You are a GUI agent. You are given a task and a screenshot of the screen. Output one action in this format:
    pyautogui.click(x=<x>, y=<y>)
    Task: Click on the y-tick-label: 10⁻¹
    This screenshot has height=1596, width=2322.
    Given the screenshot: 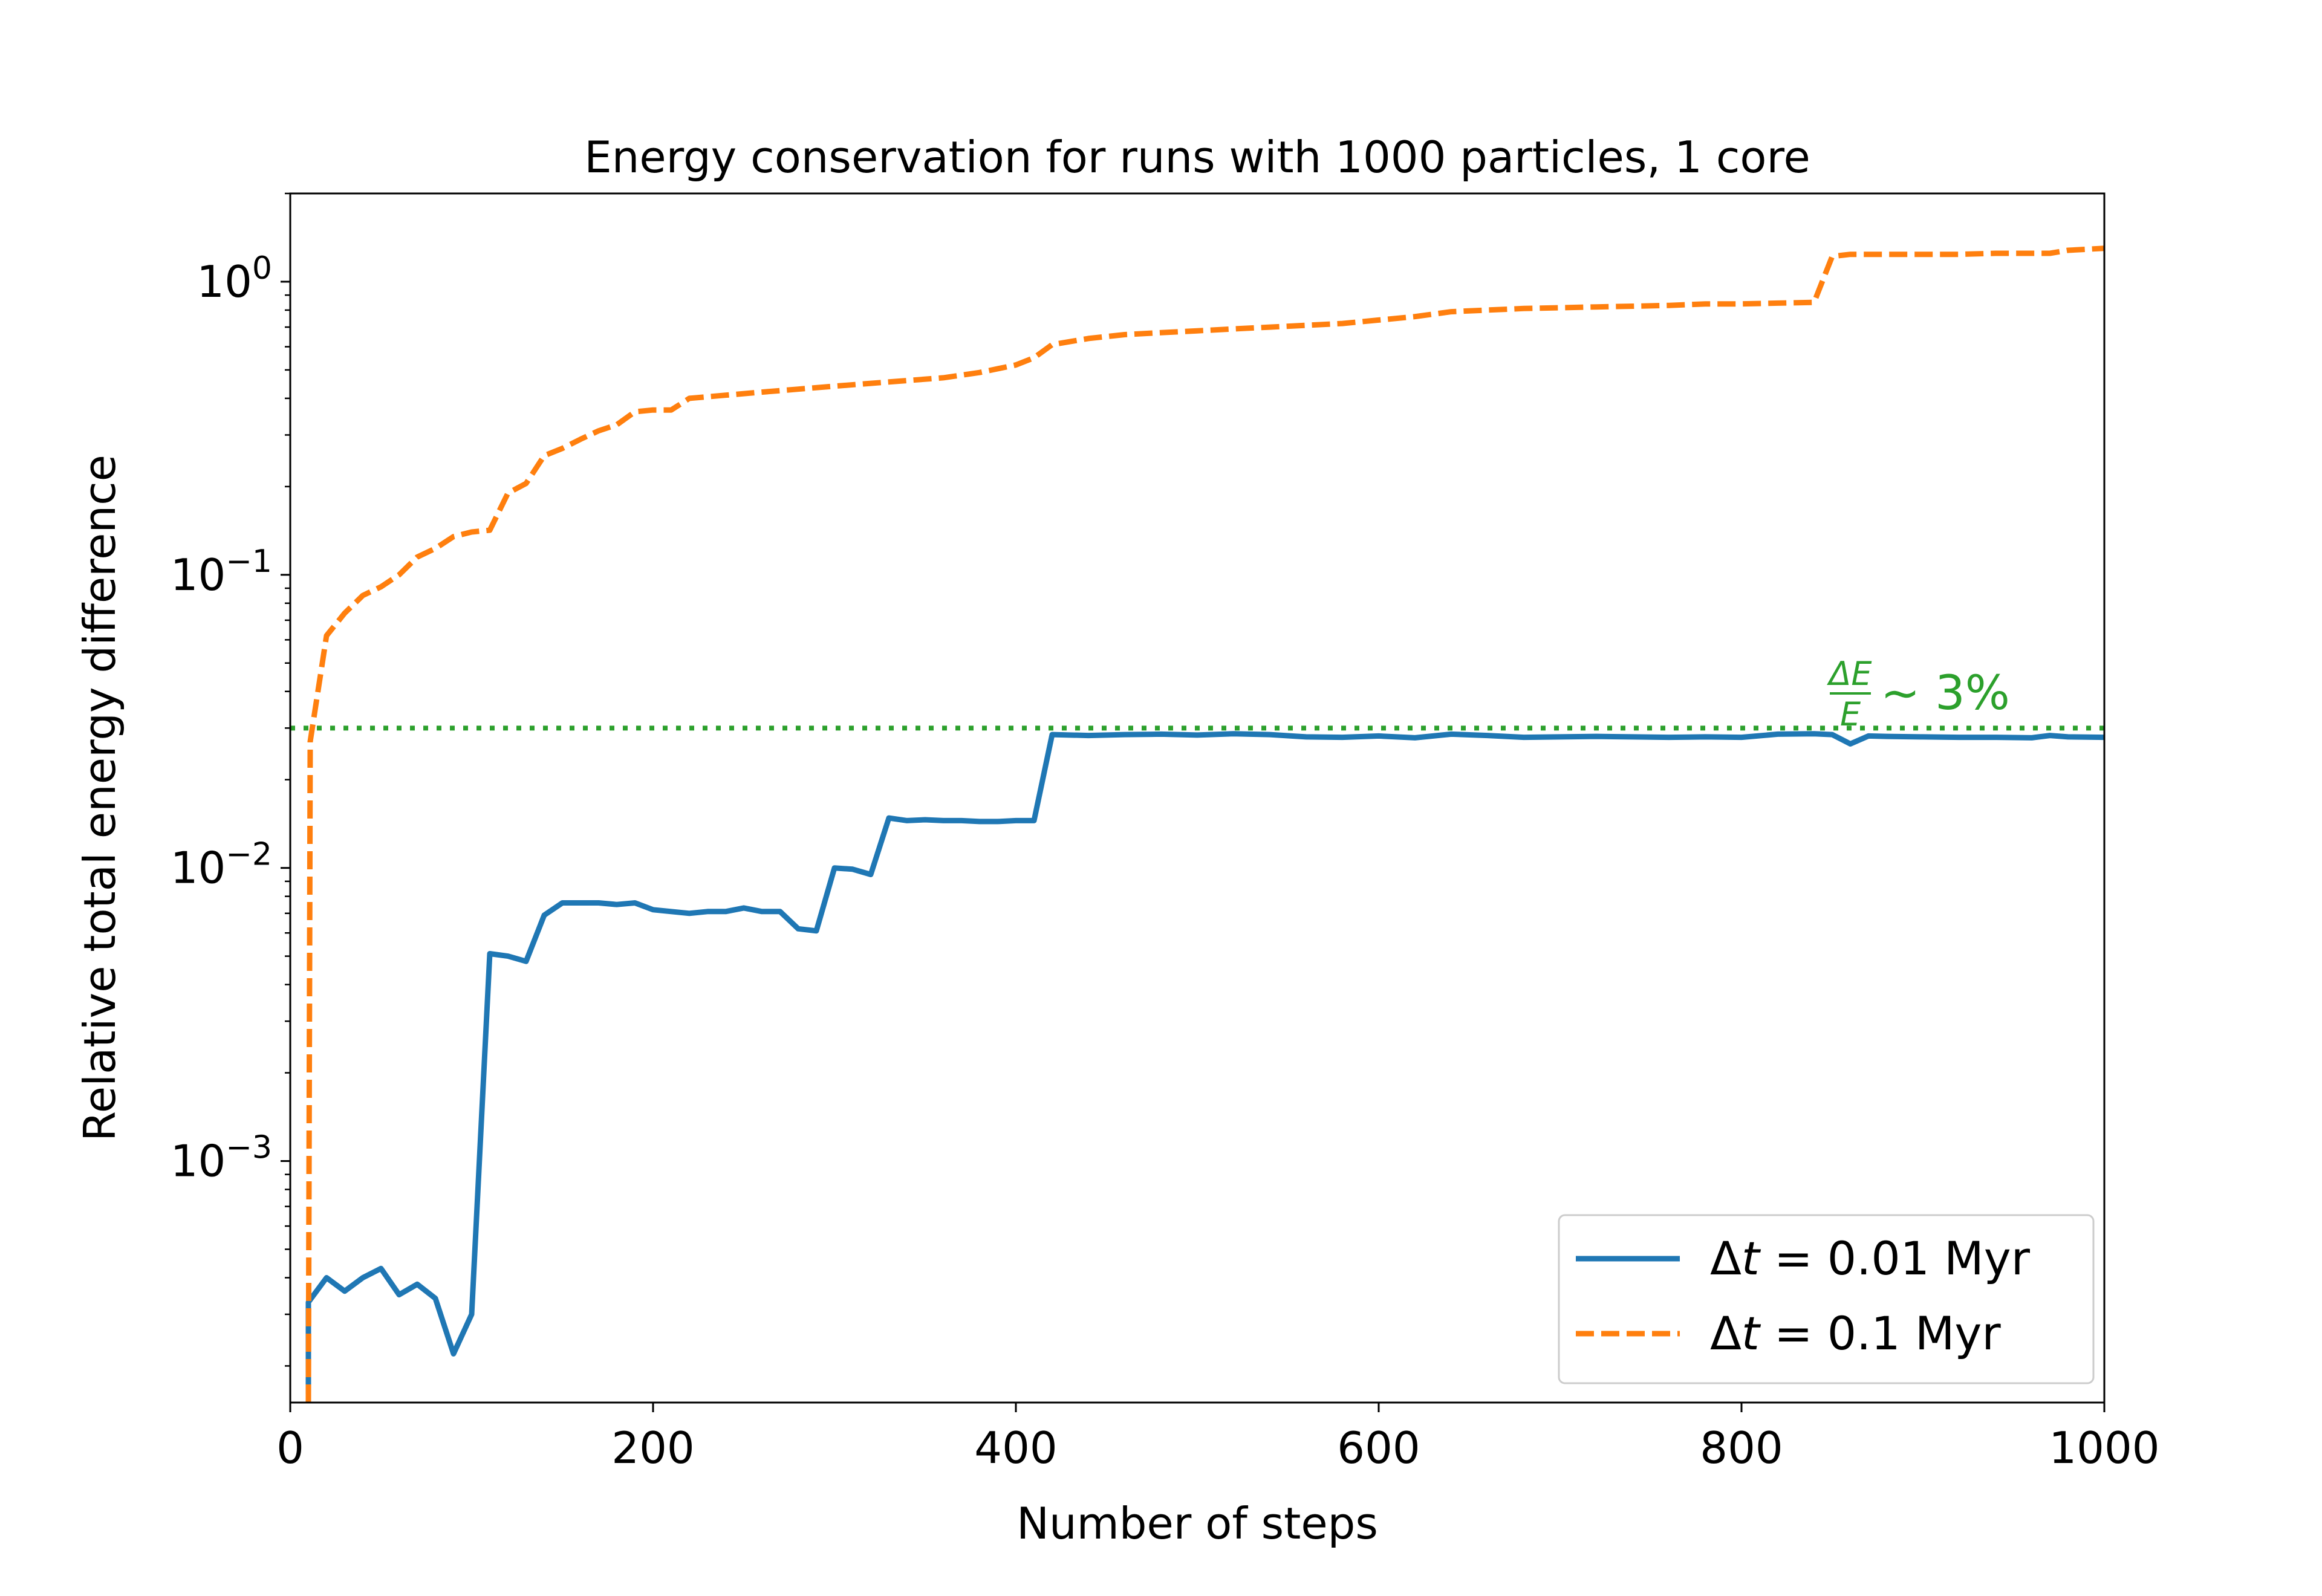 What is the action you would take?
    pyautogui.click(x=221, y=571)
    